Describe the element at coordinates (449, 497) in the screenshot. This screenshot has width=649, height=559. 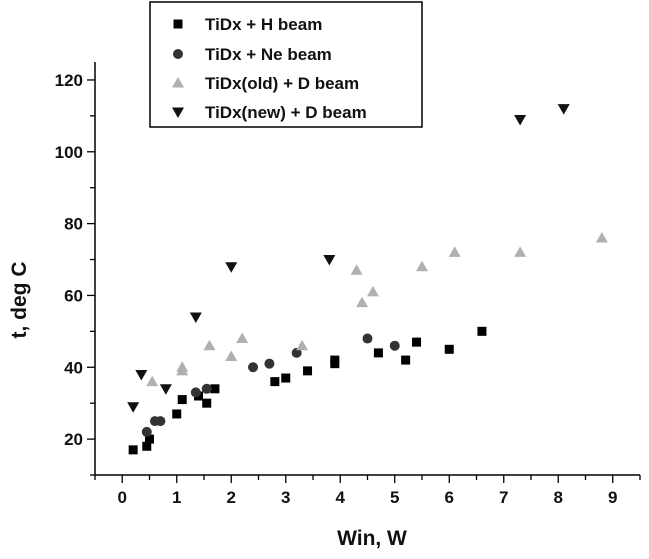
I see `x-tick-label: 6` at that location.